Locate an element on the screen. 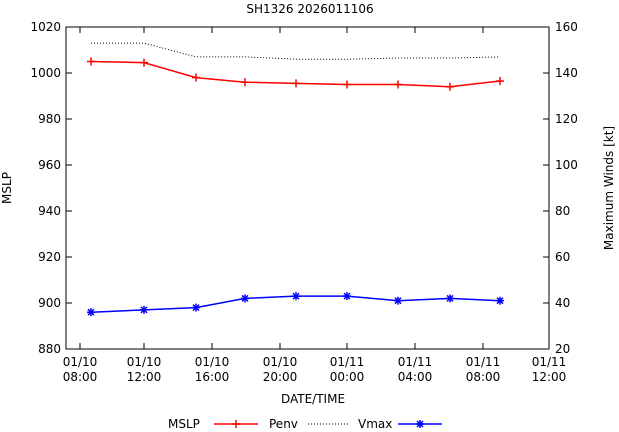  legend-label-mslp: MSLP is located at coordinates (184, 424).